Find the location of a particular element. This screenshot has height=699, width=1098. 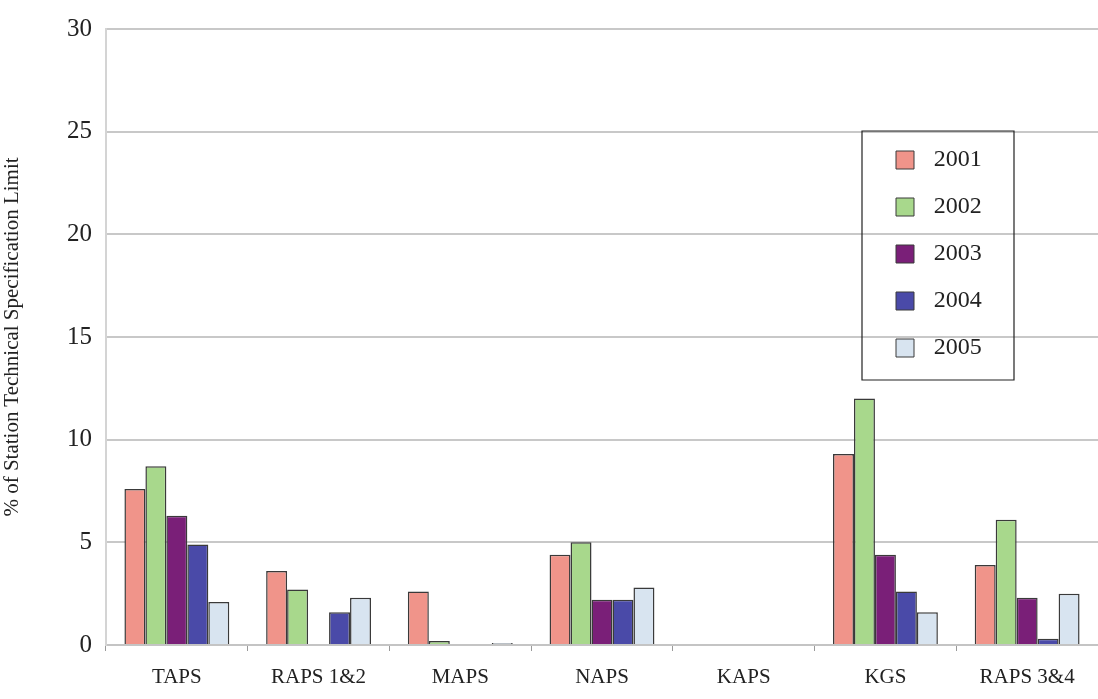

y-axis-title: % of Station Technical Specification Limit is located at coordinates (12, 337).